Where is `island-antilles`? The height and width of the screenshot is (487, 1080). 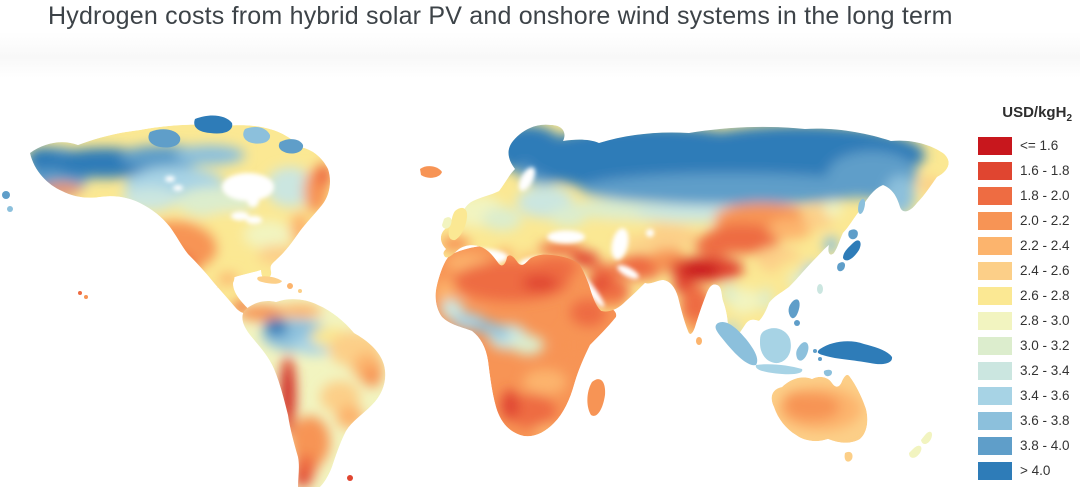 island-antilles is located at coordinates (300, 291).